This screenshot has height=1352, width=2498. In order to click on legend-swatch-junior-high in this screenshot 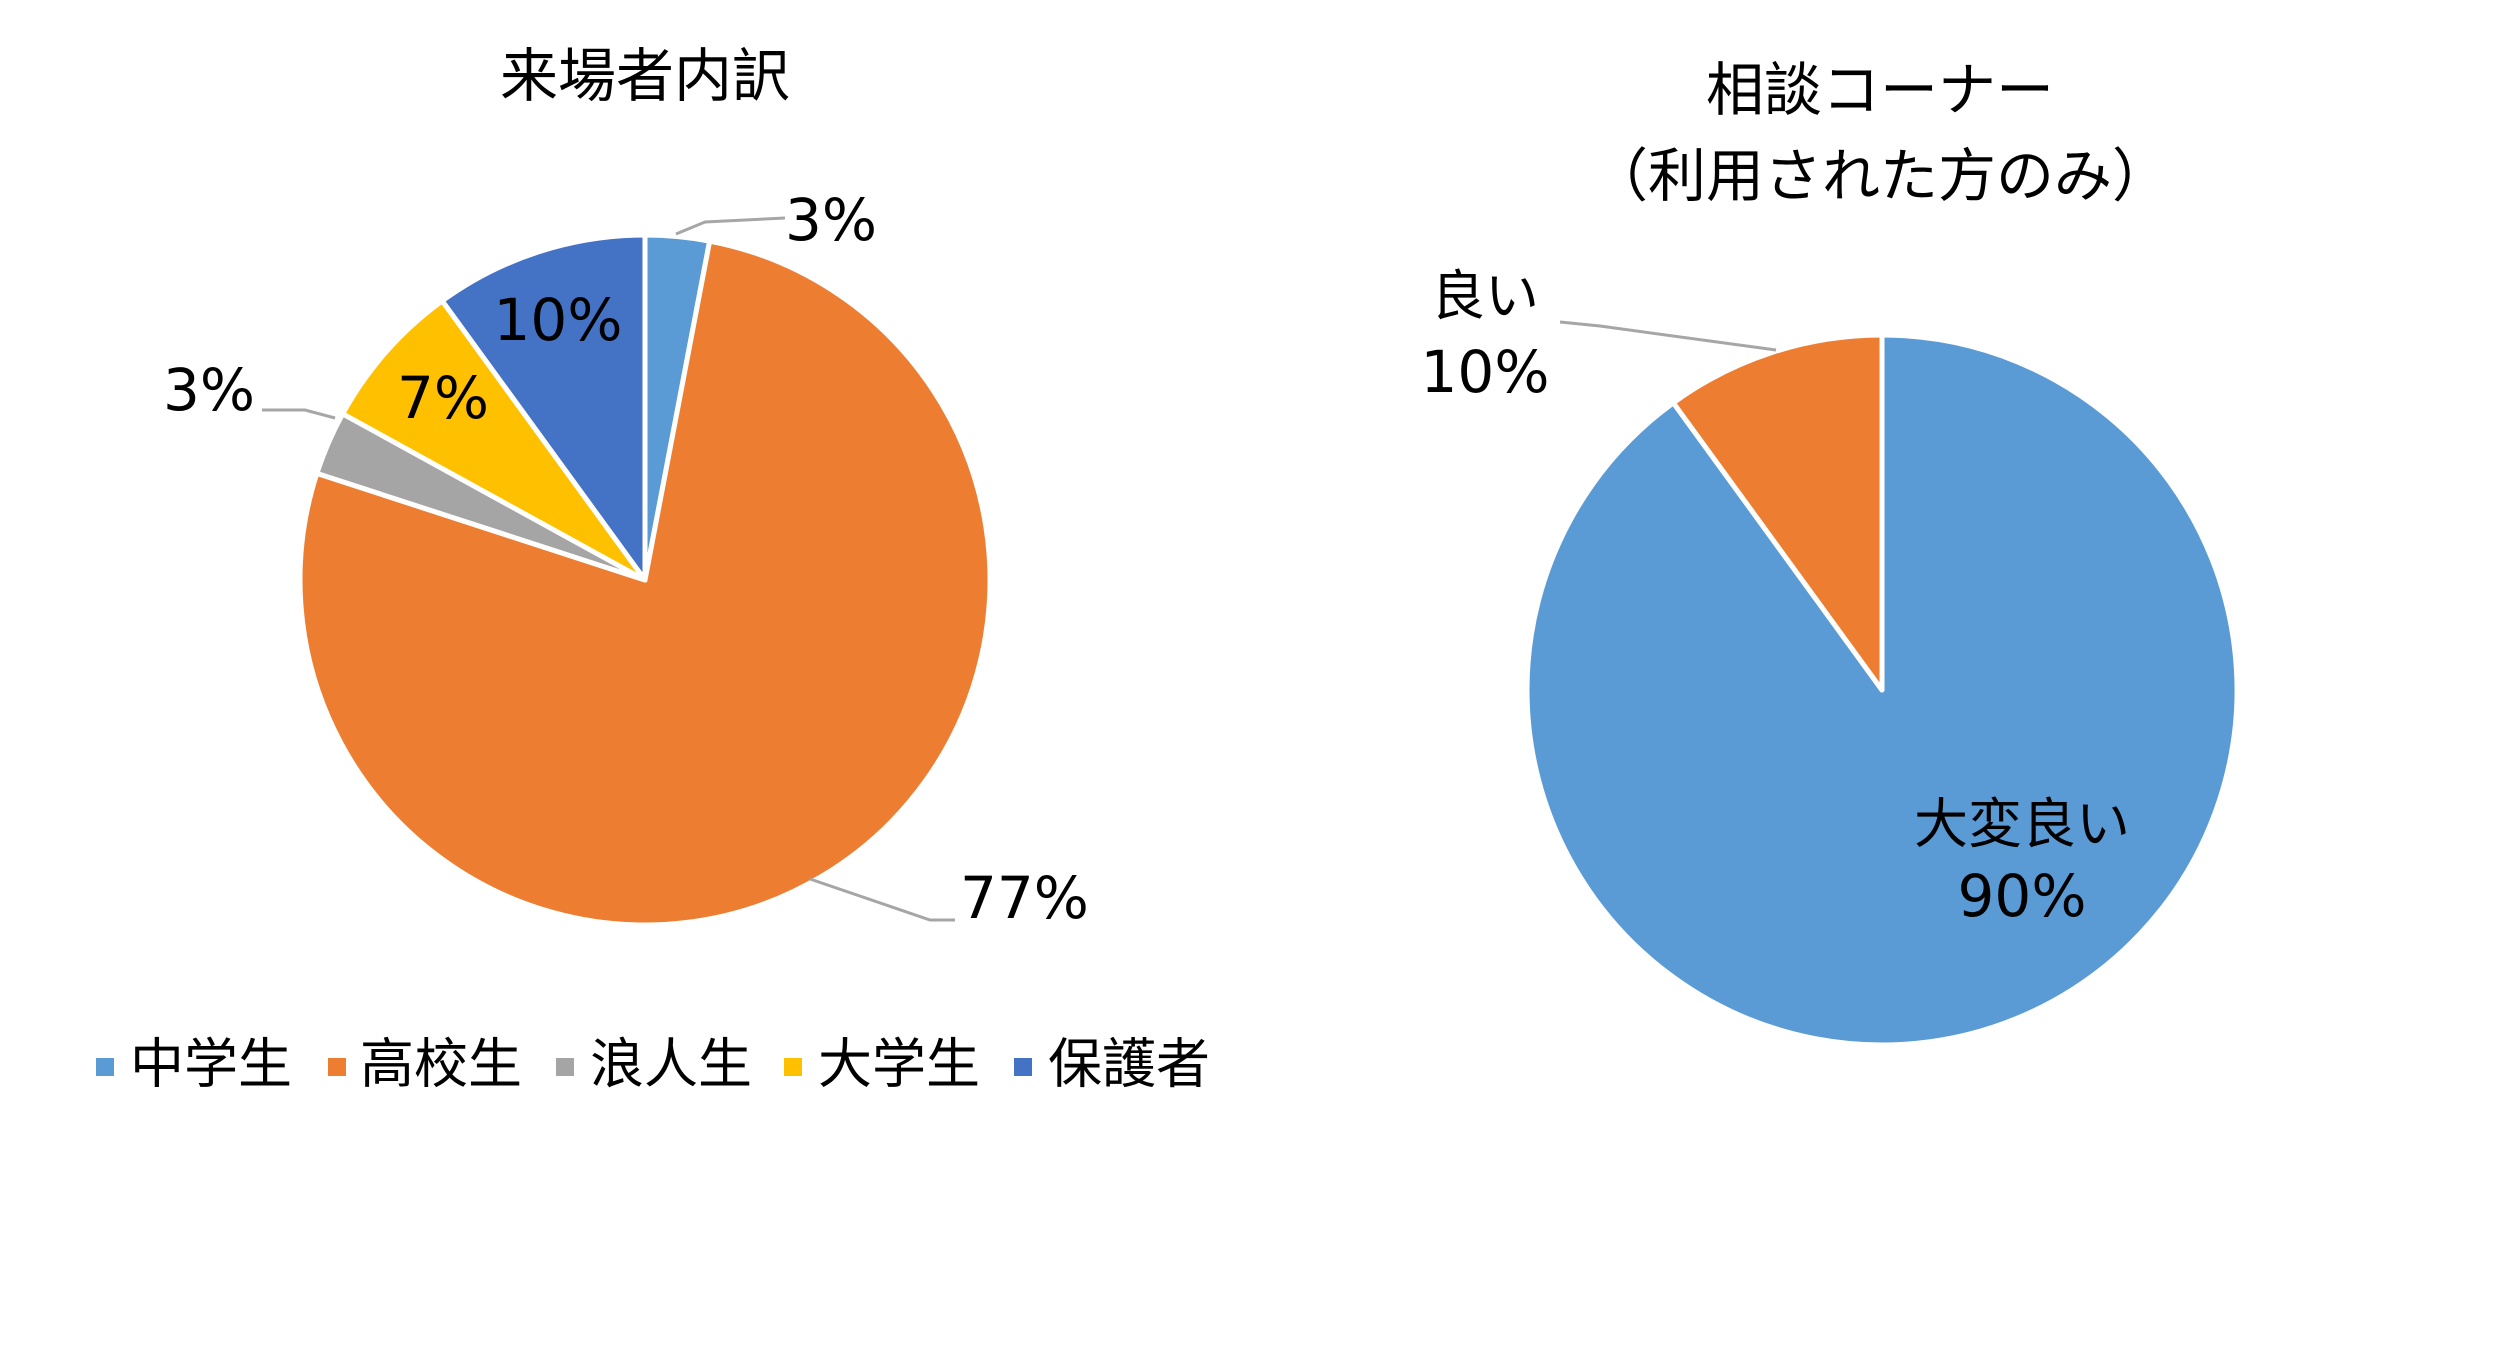, I will do `click(105, 1067)`.